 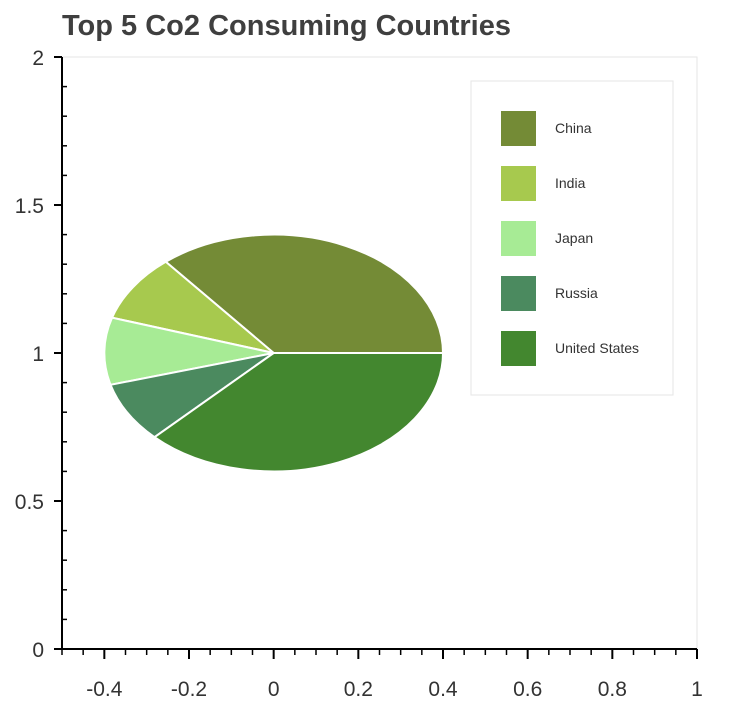 I want to click on y-axis: 0 0.5 1 1.5 2, so click(x=41, y=354).